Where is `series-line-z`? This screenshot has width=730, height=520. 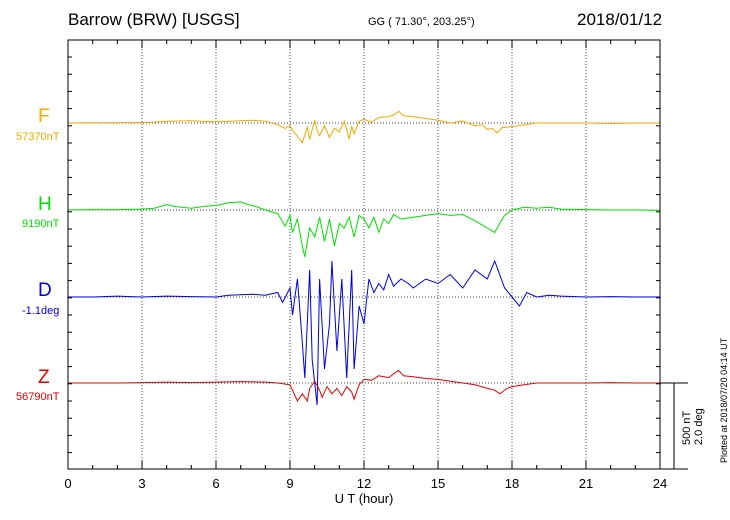
series-line-z is located at coordinates (364, 386).